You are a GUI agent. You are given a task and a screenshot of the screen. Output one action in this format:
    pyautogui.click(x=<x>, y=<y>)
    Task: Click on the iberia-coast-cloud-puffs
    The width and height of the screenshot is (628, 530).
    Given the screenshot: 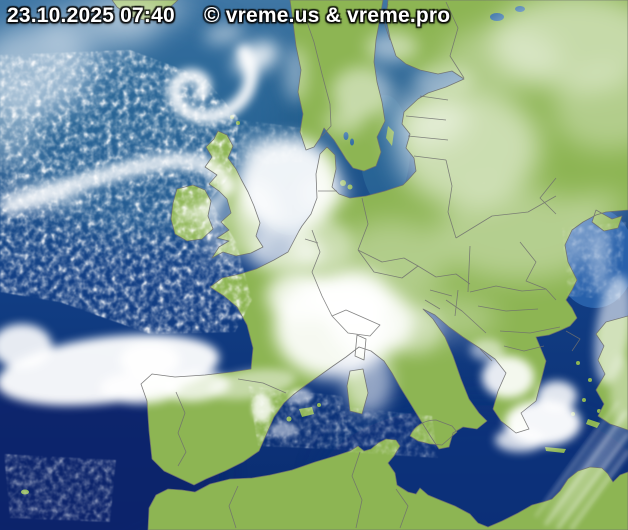 What is the action you would take?
    pyautogui.click(x=282, y=412)
    